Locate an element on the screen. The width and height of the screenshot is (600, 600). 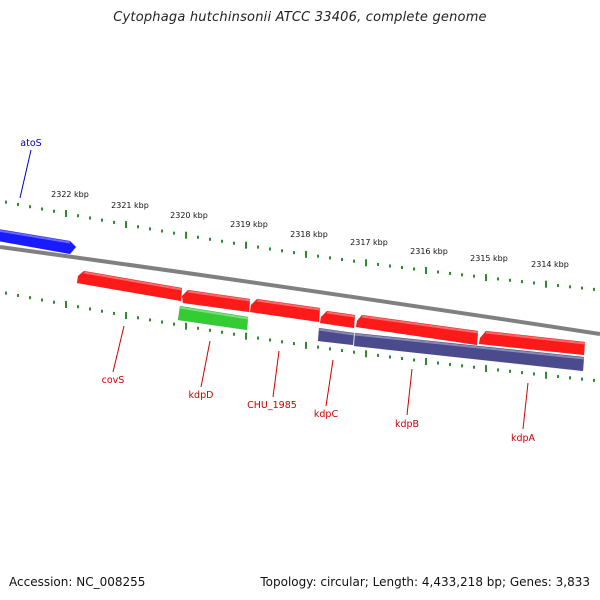
gene-label: atoS is located at coordinates (30, 143).